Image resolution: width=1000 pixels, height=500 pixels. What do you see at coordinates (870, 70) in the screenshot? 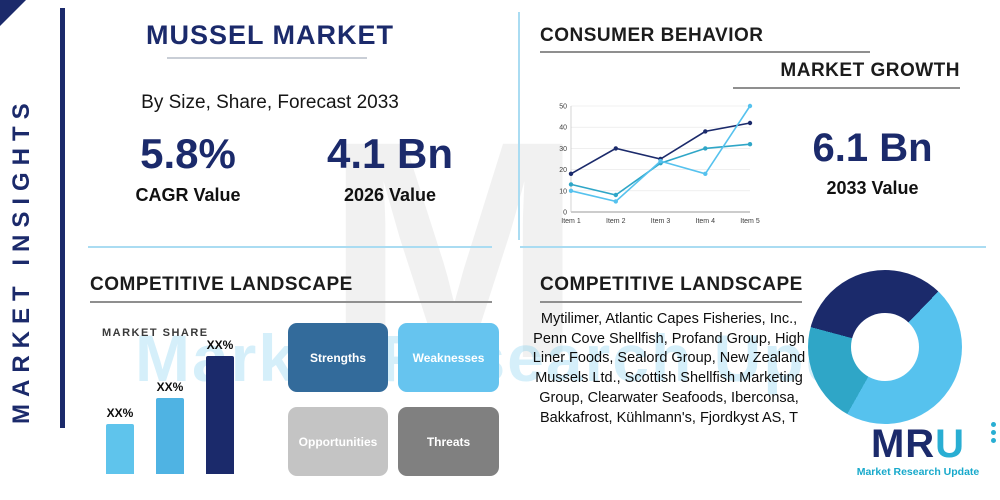
I see `market-growth-heading: MARKET GROWTH` at bounding box center [870, 70].